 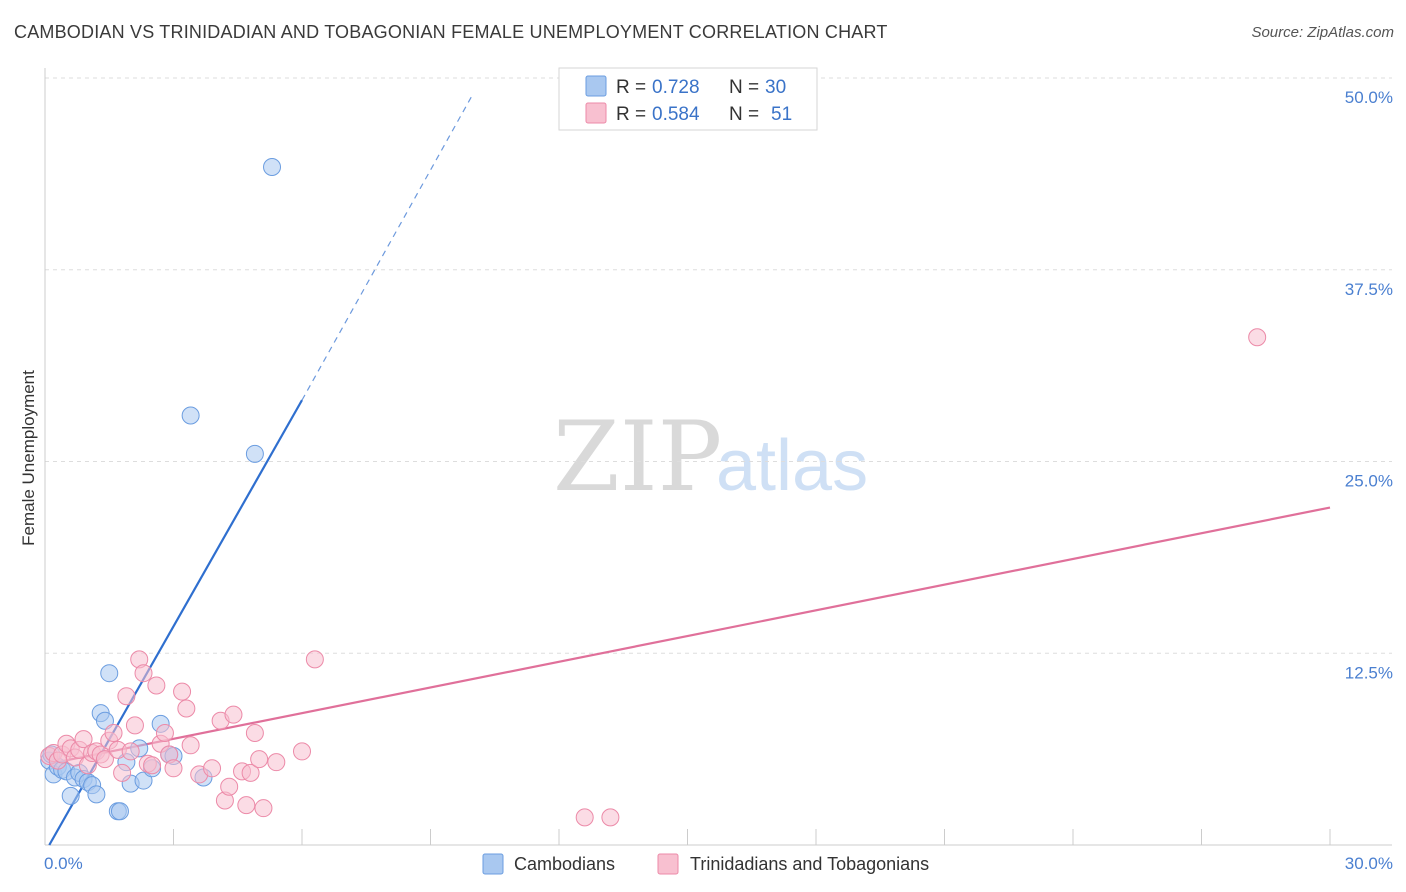 What do you see at coordinates (1369, 289) in the screenshot?
I see `y-tick-label-2: 37.5%` at bounding box center [1369, 289].